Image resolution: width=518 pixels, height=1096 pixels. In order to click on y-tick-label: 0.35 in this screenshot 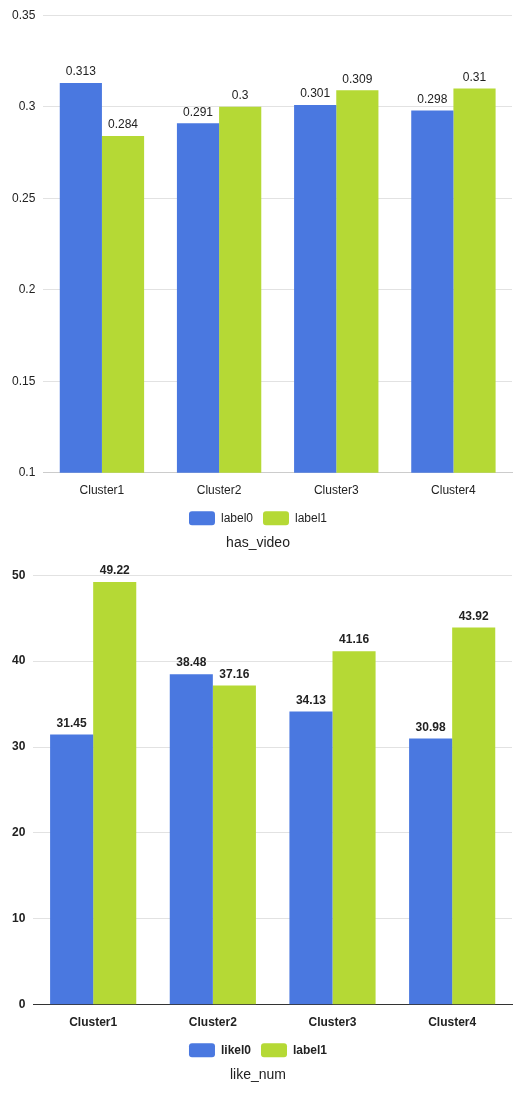, I will do `click(24, 14)`.